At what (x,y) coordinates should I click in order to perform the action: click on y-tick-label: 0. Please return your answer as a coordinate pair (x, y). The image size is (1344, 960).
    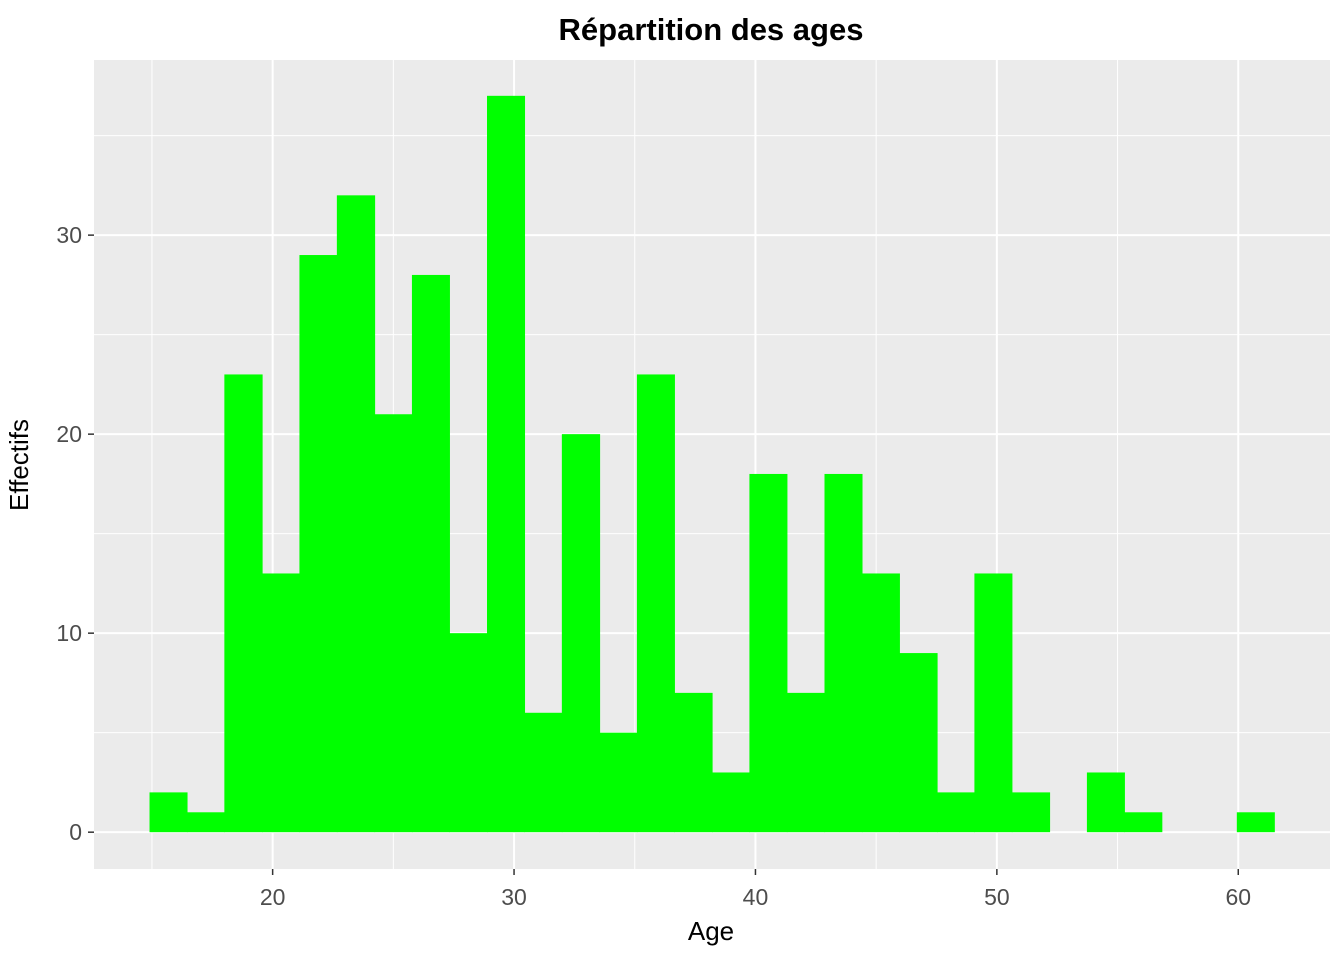
    Looking at the image, I should click on (75, 832).